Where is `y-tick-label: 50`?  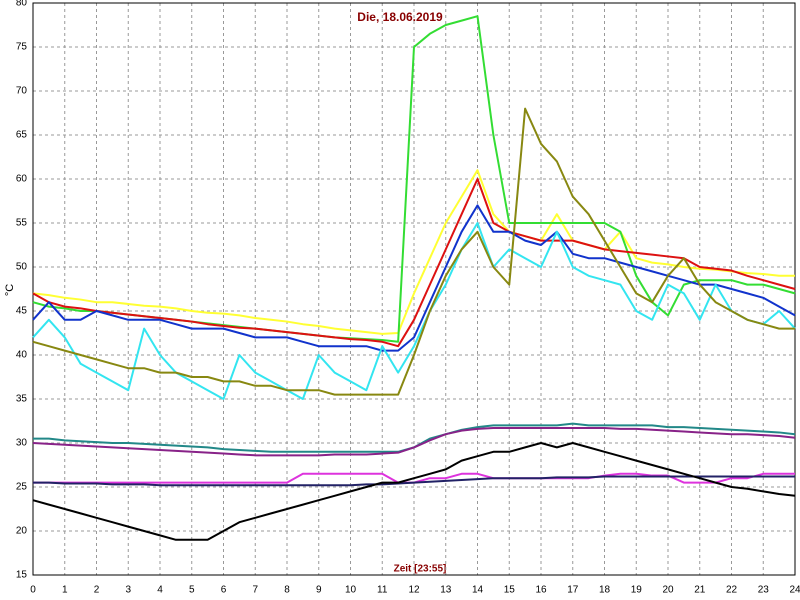 y-tick-label: 50 is located at coordinates (22, 267).